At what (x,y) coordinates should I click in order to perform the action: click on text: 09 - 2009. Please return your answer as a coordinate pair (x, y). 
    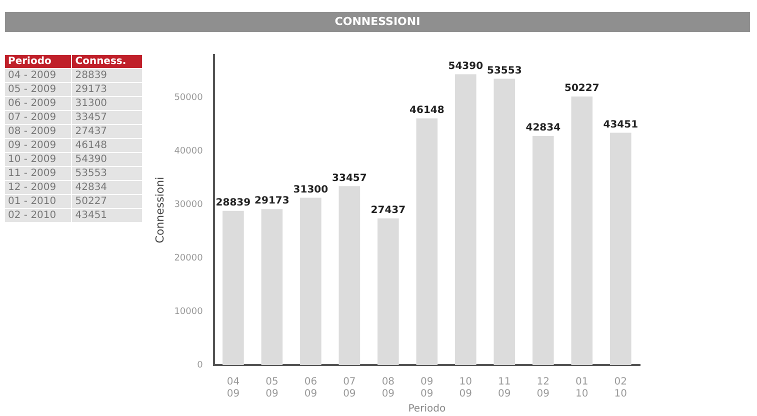
    Looking at the image, I should click on (38, 145).